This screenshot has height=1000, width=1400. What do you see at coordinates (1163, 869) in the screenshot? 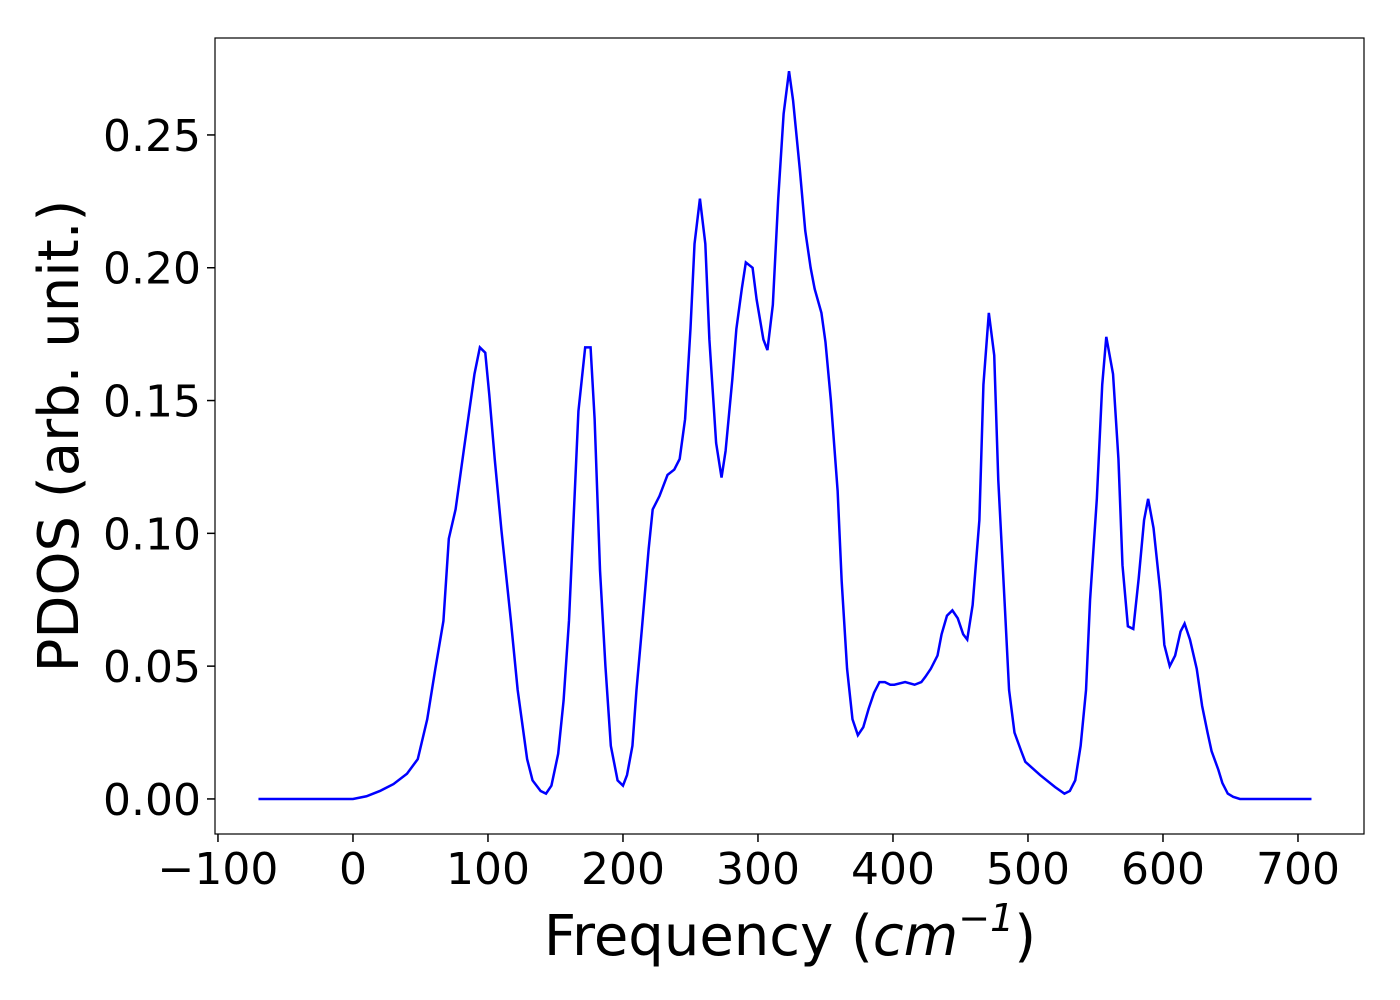
I see `x-tick-label: 600` at bounding box center [1163, 869].